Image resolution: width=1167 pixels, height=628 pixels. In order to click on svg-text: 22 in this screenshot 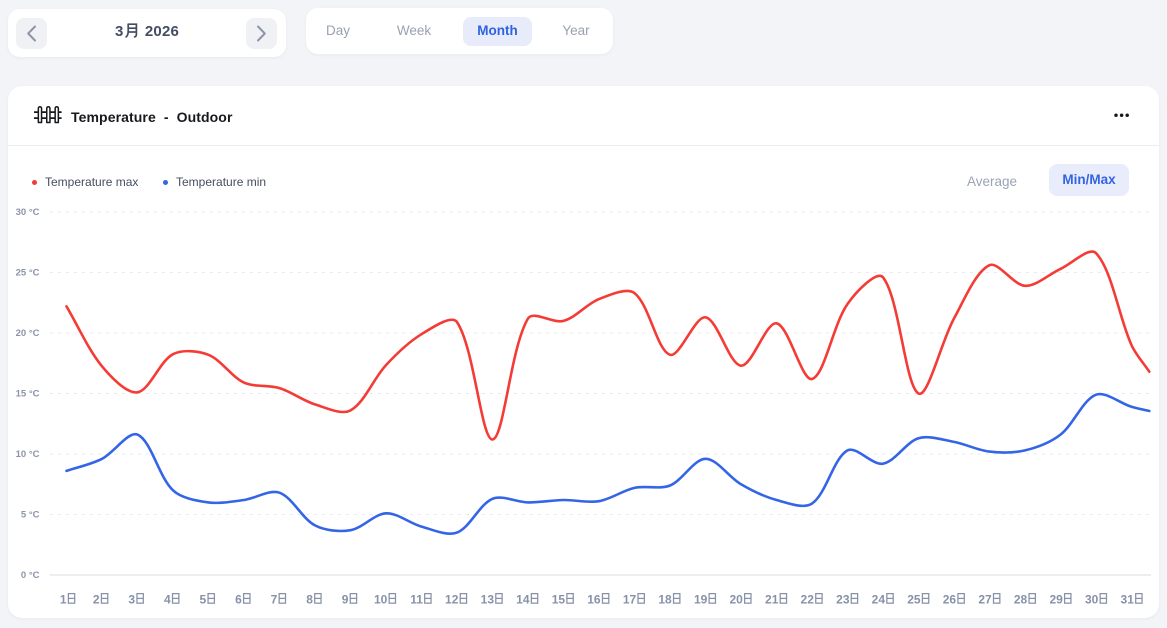, I will do `click(808, 600)`.